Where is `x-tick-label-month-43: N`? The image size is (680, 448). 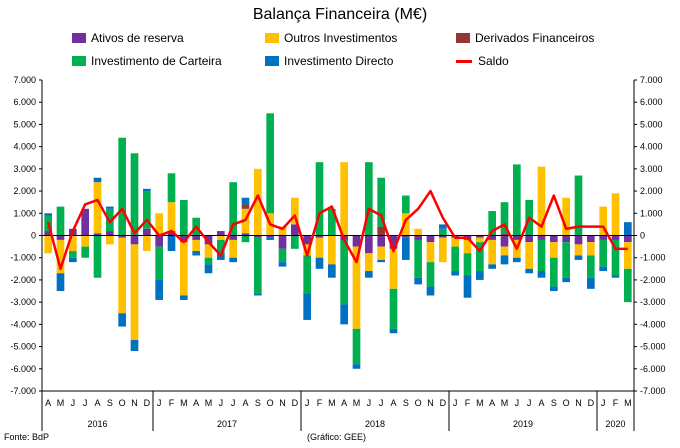
x-tick-label-month-43: N is located at coordinates (578, 403).